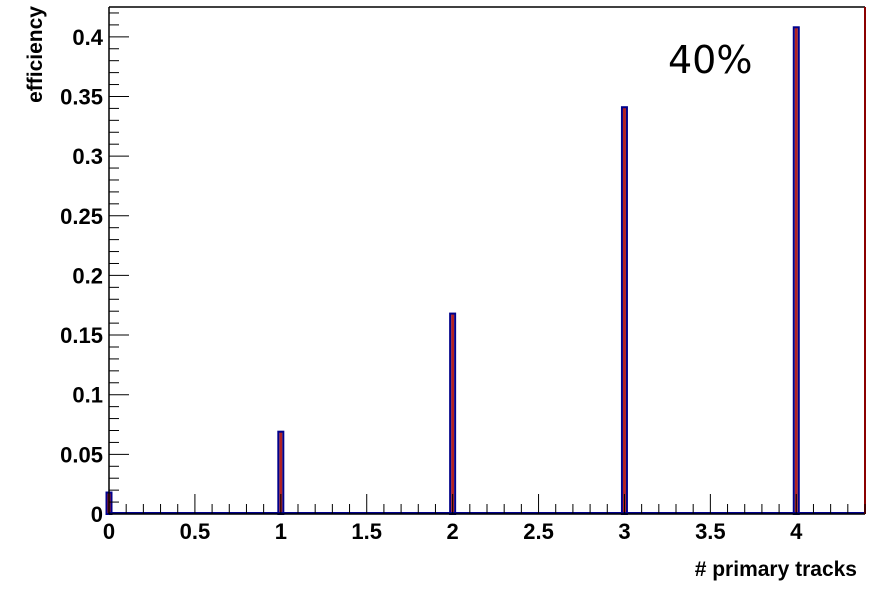  What do you see at coordinates (35, 54) in the screenshot?
I see `y-axis-title: efficiency` at bounding box center [35, 54].